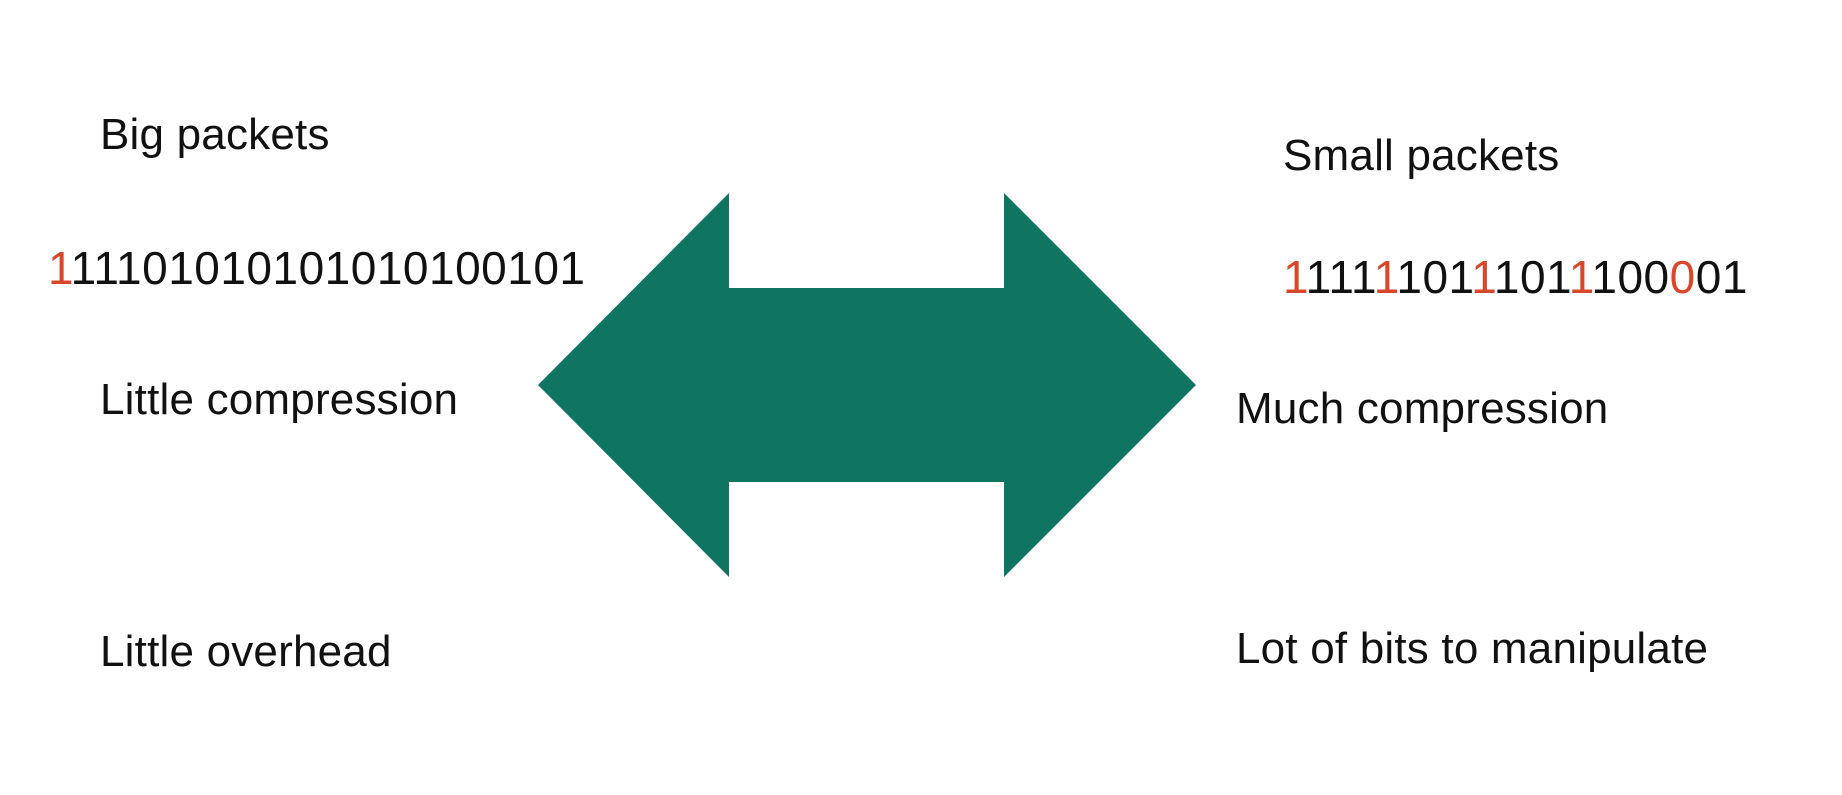  I want to click on right-bit-segment: 111, so click(1339, 277).